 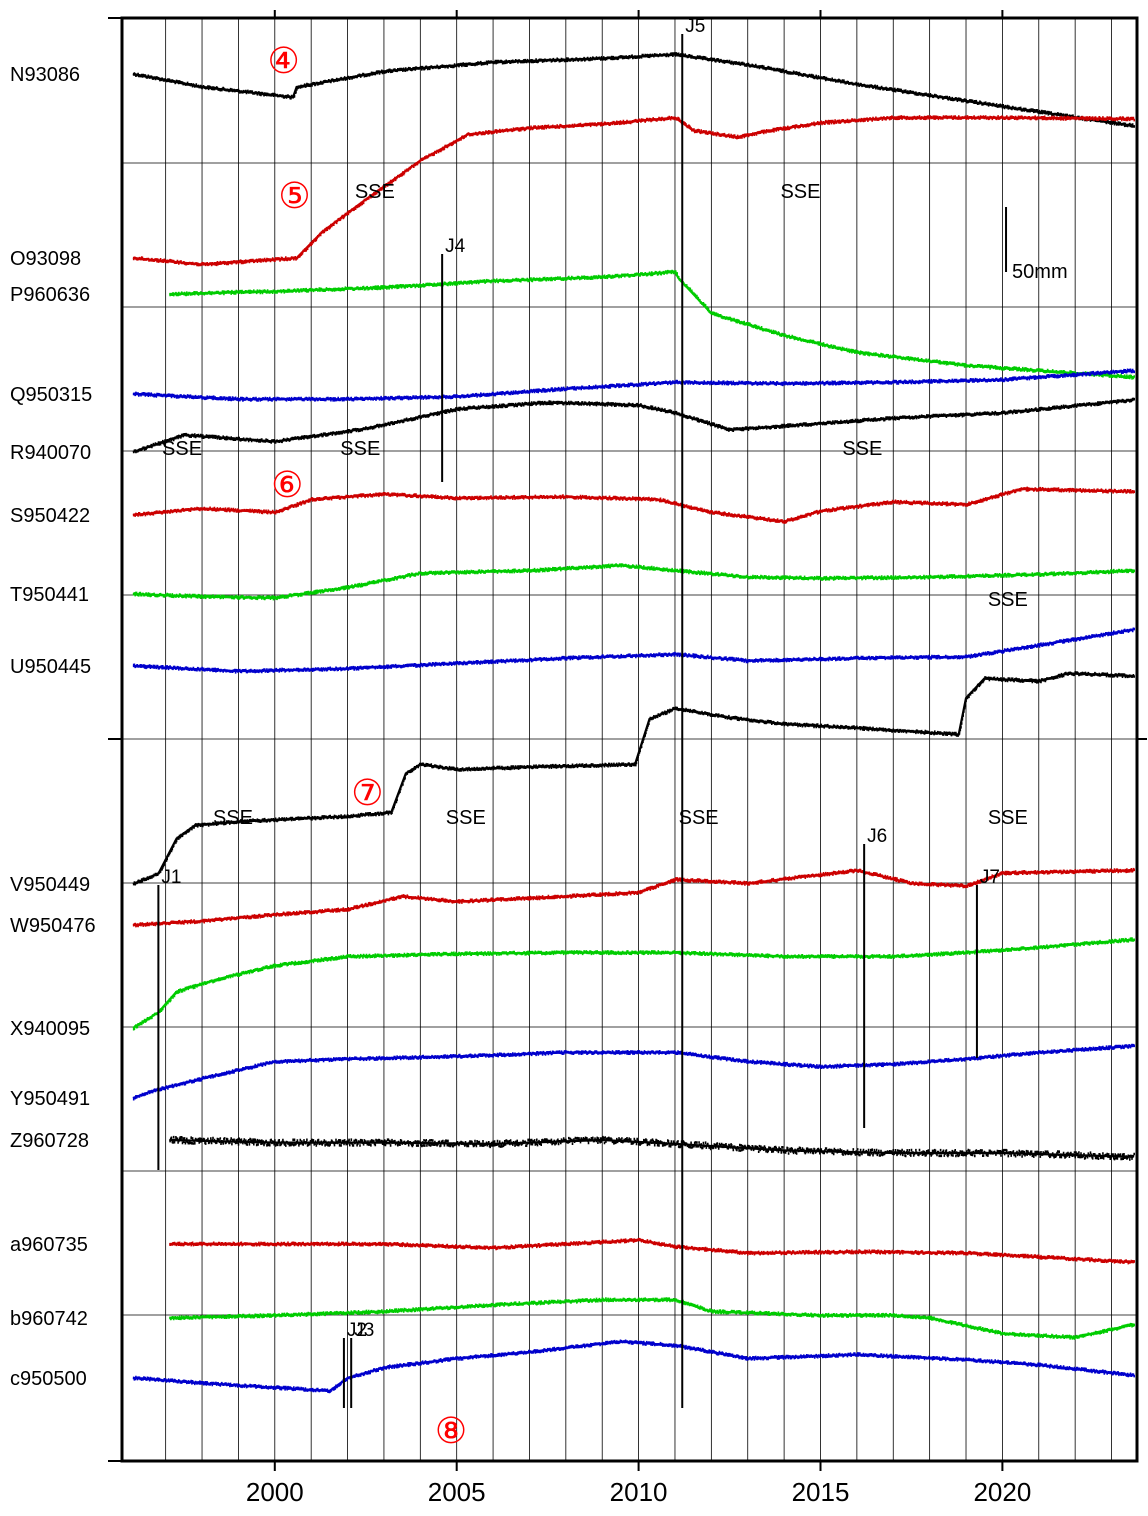 I want to click on series-trend-N93086, so click(x=633, y=90).